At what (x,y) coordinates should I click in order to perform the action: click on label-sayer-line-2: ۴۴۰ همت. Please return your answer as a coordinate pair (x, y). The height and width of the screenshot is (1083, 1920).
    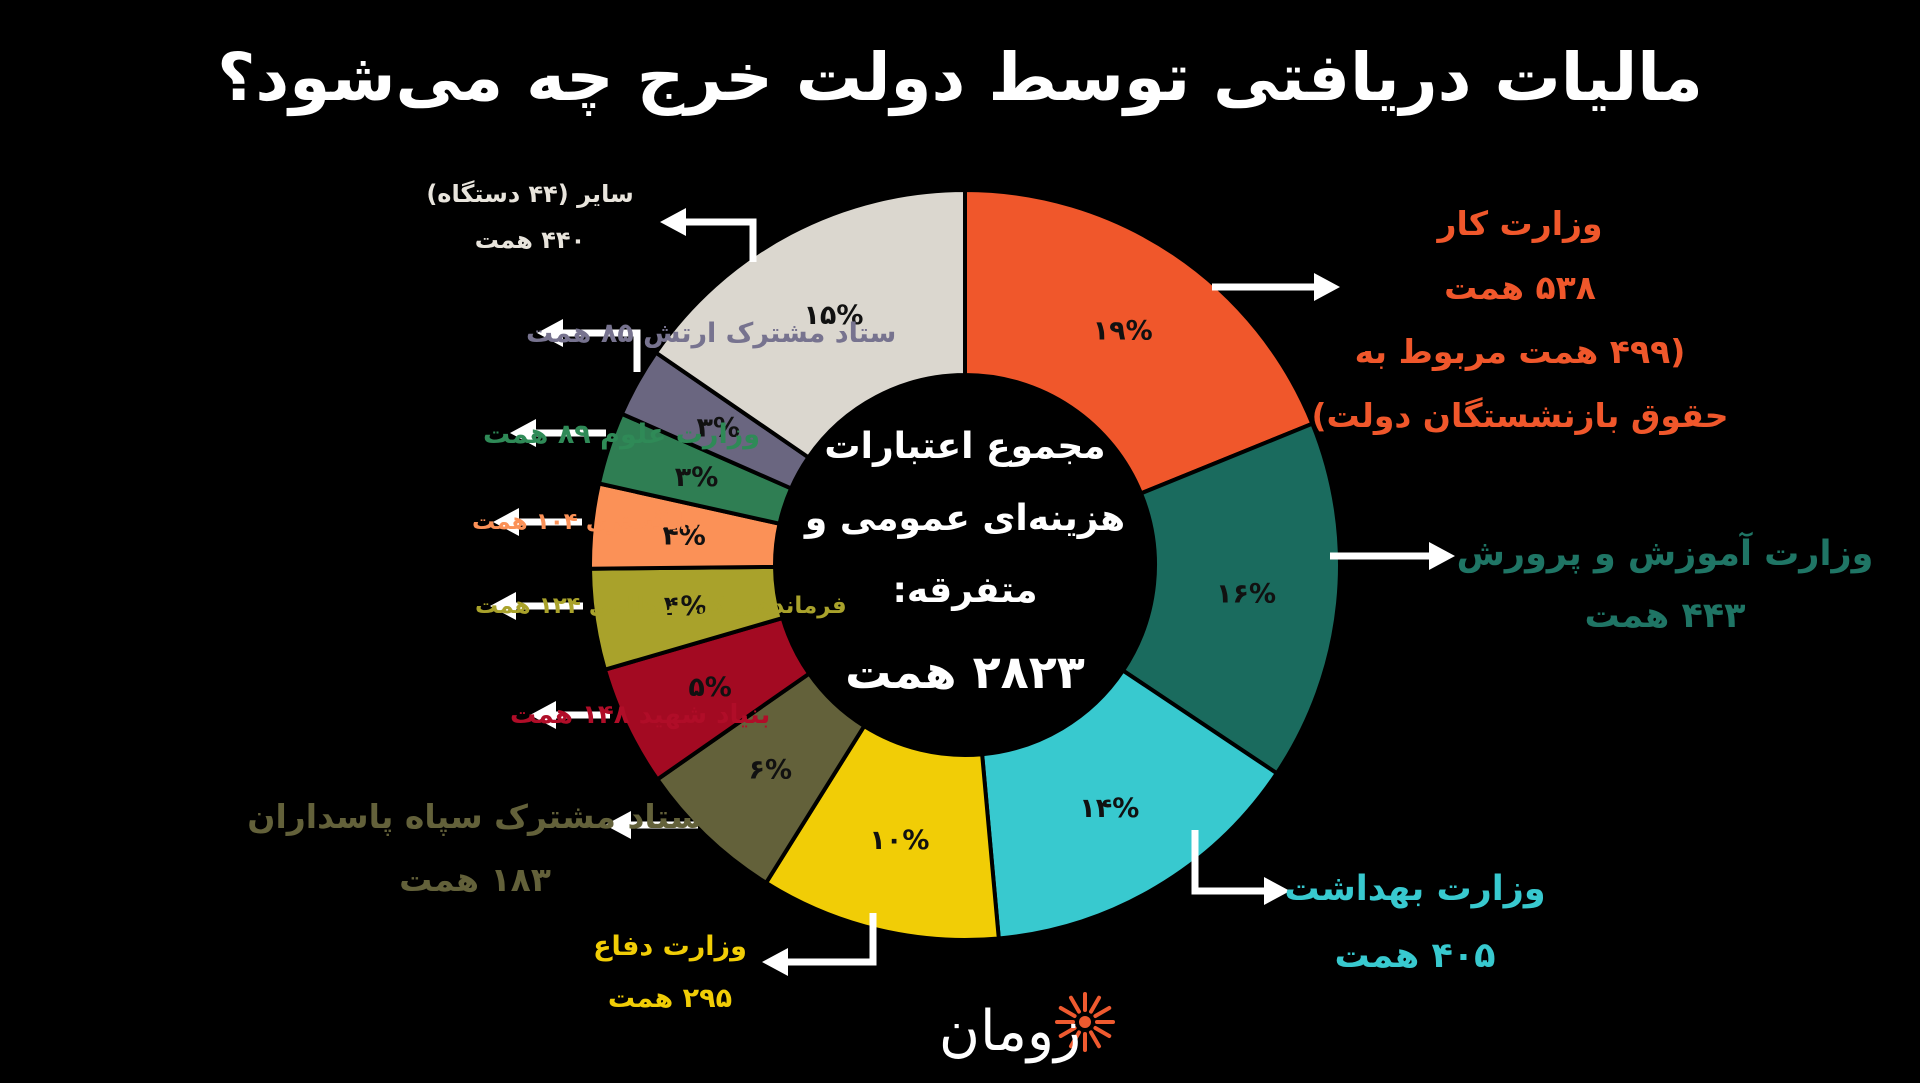
    Looking at the image, I should click on (530, 240).